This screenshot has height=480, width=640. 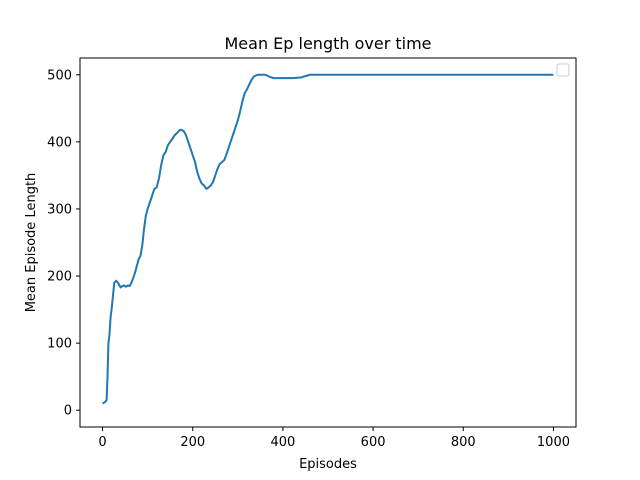 What do you see at coordinates (59, 75) in the screenshot?
I see `y-tick-label: 500` at bounding box center [59, 75].